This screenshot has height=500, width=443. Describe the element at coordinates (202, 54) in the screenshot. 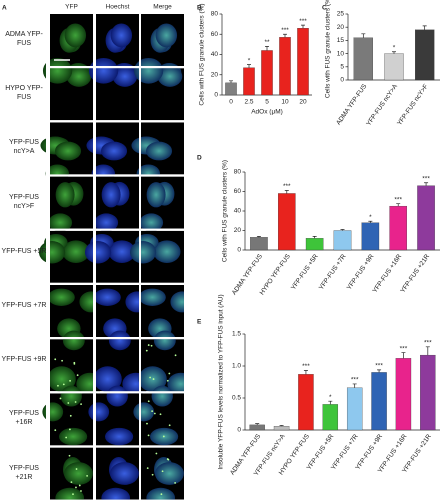

I see `y-axis-label: Cells with FUS granule clusters (%)` at that location.